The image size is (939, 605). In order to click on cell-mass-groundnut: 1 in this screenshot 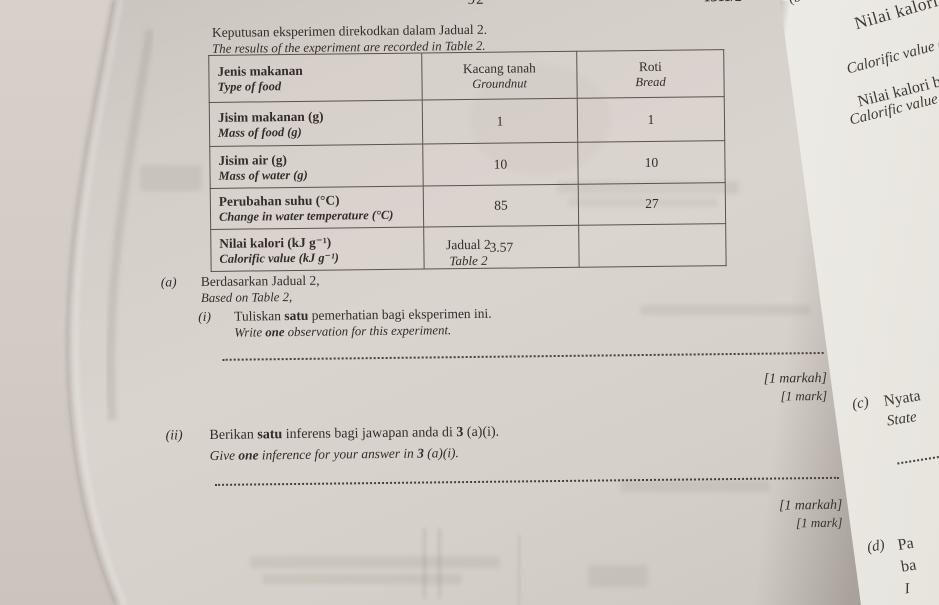, I will do `click(500, 121)`.